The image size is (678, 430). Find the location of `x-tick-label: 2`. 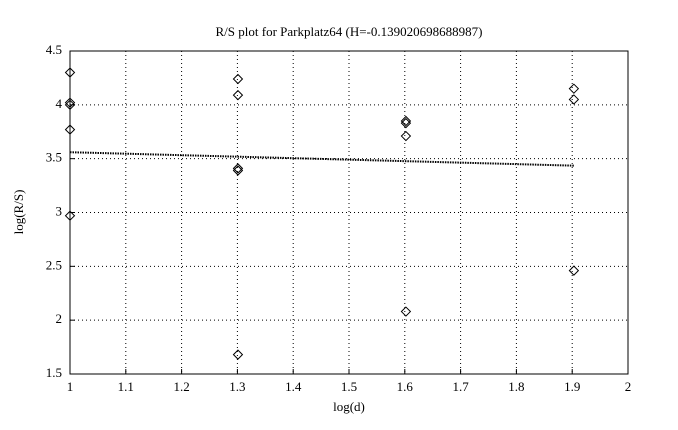

x-tick-label: 2 is located at coordinates (628, 386).